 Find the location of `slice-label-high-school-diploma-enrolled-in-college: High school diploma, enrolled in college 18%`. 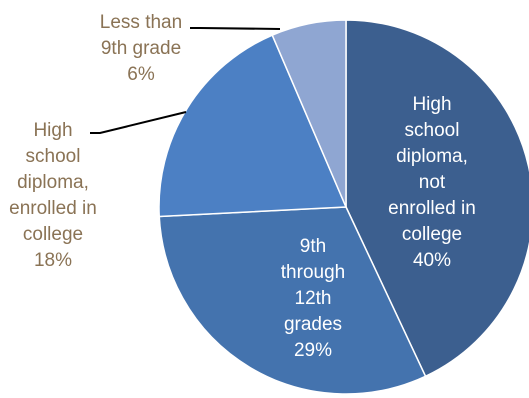

slice-label-high-school-diploma-enrolled-in-college: High school diploma, enrolled in college 18% is located at coordinates (53, 195).